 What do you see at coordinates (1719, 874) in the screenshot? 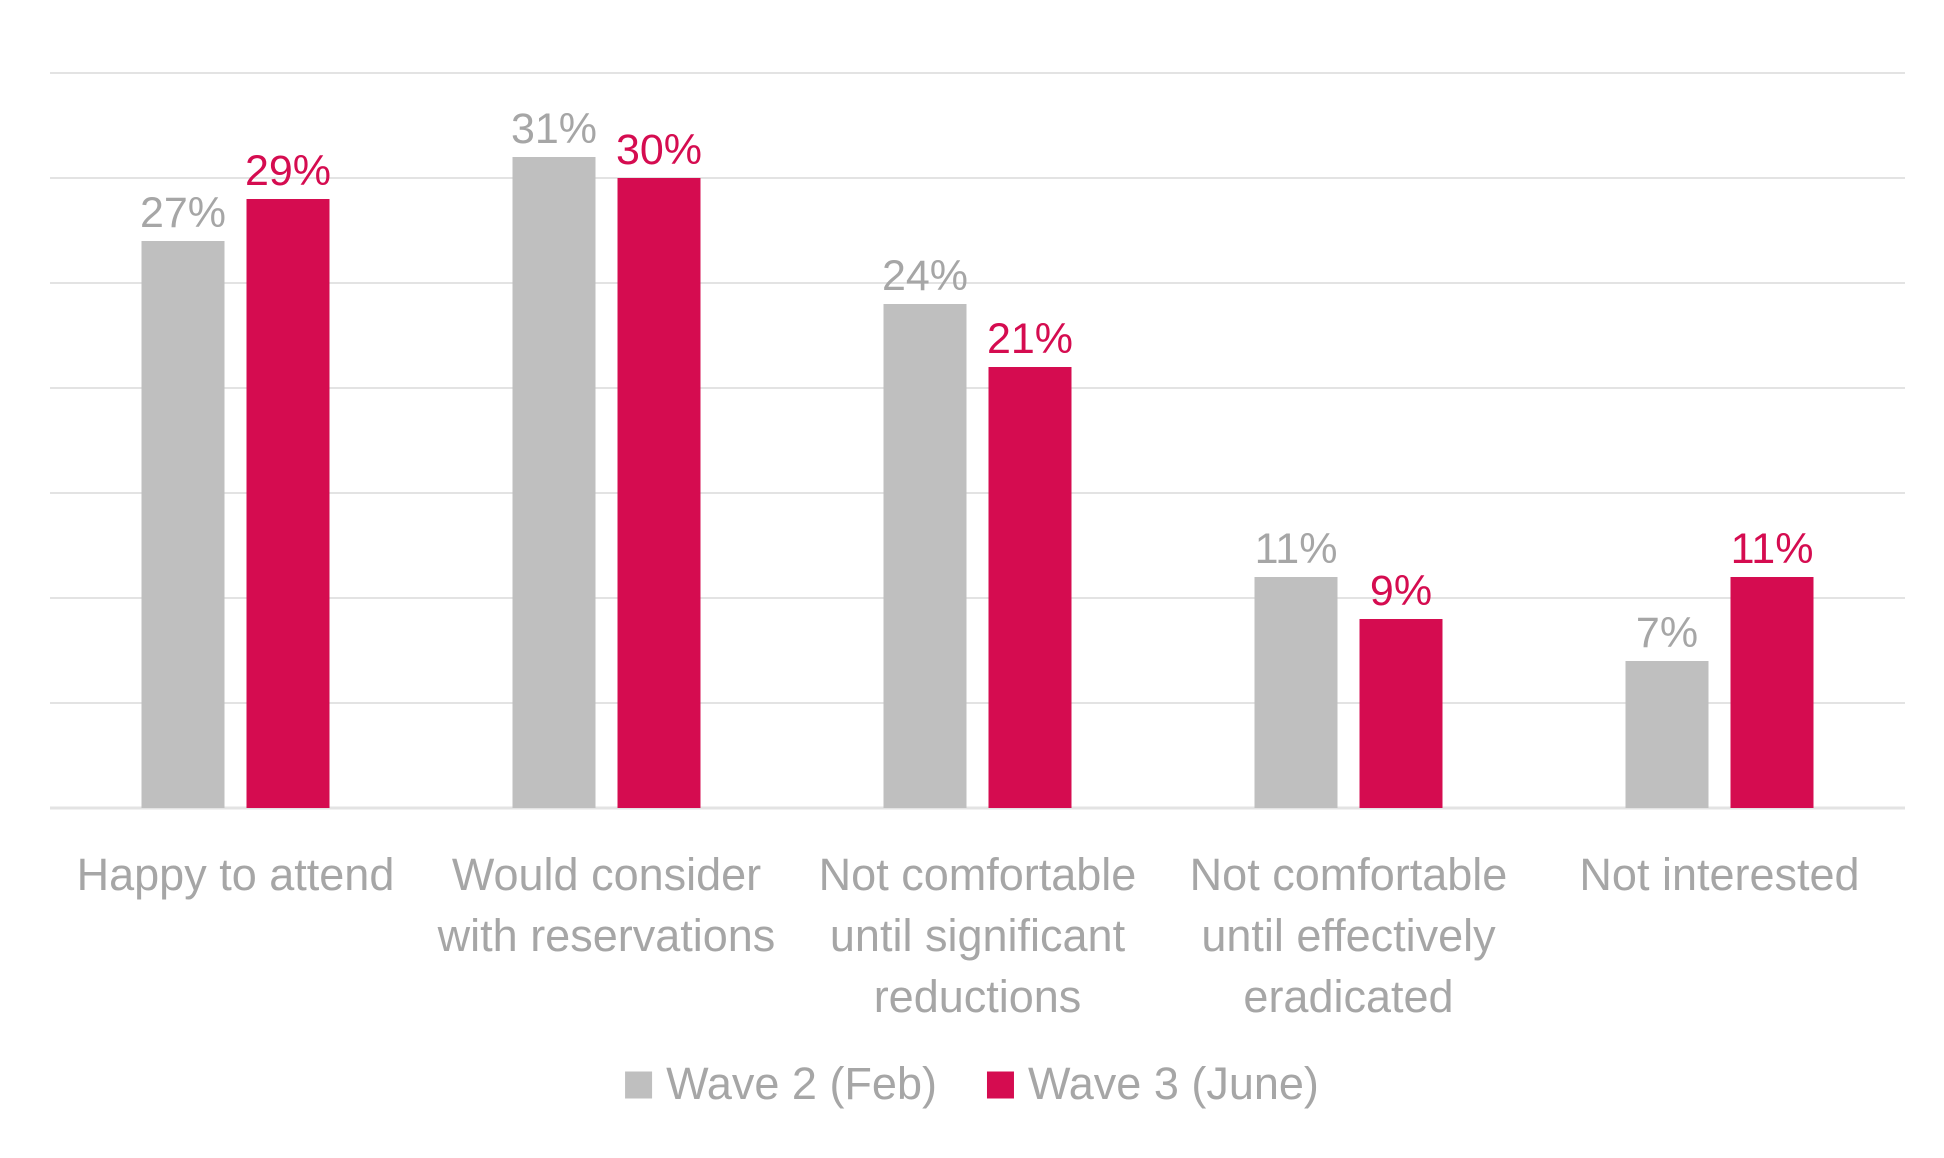
I see `category-label: Not interested` at bounding box center [1719, 874].